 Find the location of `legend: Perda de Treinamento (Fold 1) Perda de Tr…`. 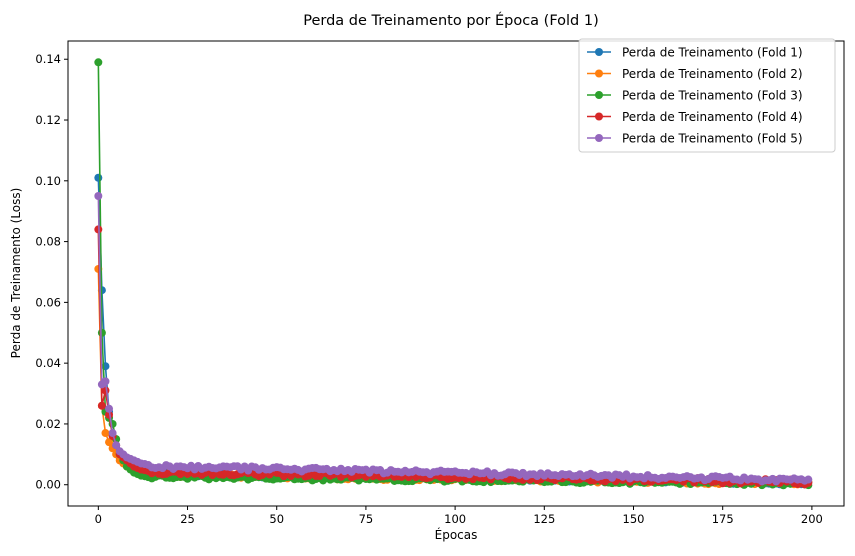

legend: Perda de Treinamento (Fold 1) Perda de Tr… is located at coordinates (707, 95).